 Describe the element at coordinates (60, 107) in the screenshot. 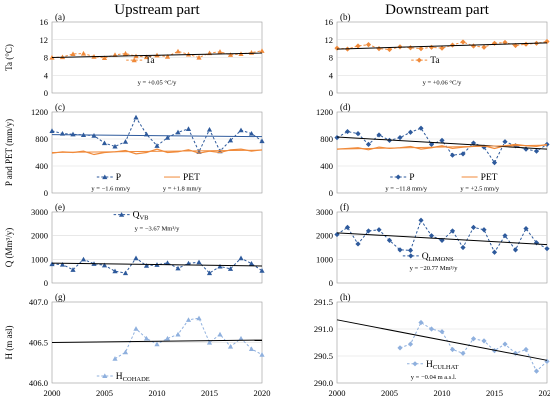

I see `panel-label: (c)` at that location.